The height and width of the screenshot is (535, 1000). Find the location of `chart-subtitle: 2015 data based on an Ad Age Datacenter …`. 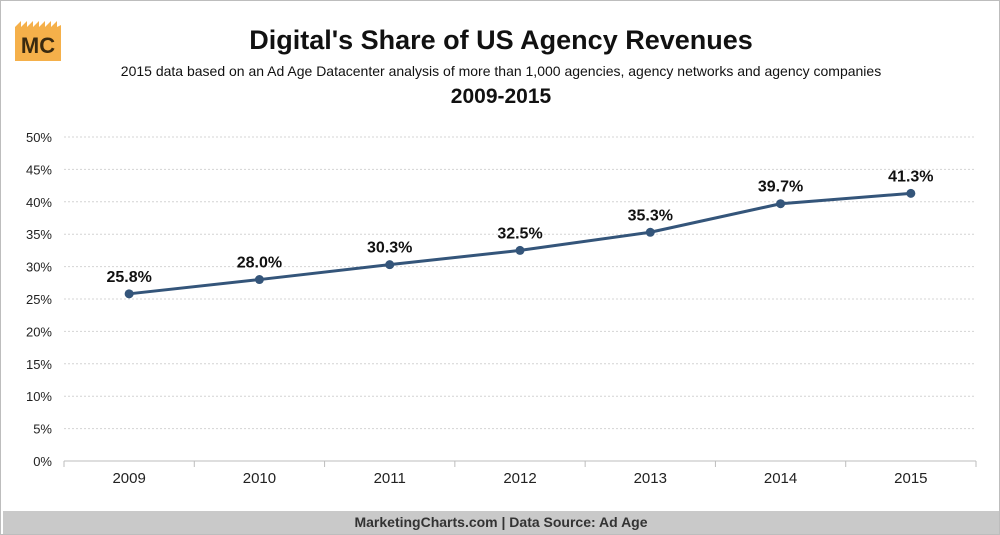

chart-subtitle: 2015 data based on an Ad Age Datacenter … is located at coordinates (501, 71).